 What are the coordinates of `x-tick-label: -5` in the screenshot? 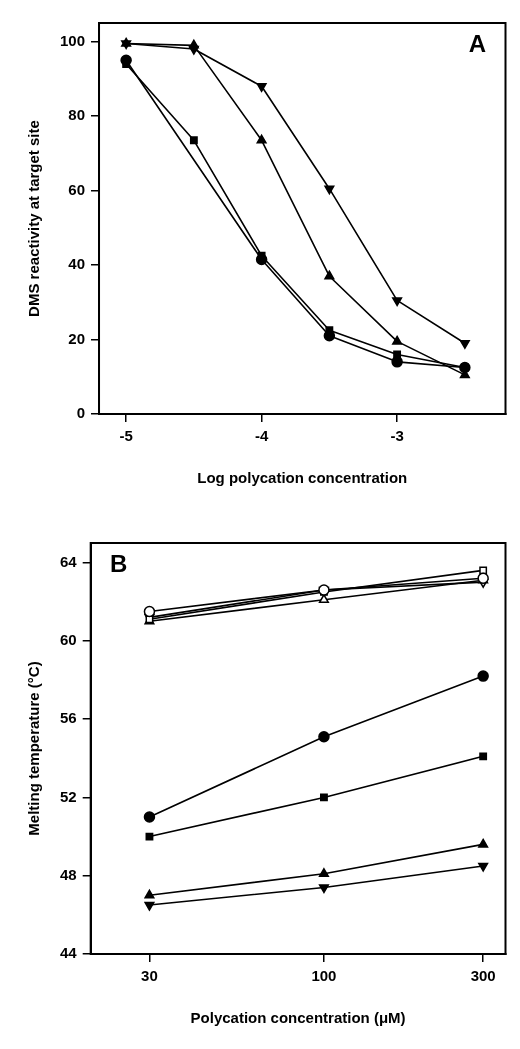 It's located at (126, 436).